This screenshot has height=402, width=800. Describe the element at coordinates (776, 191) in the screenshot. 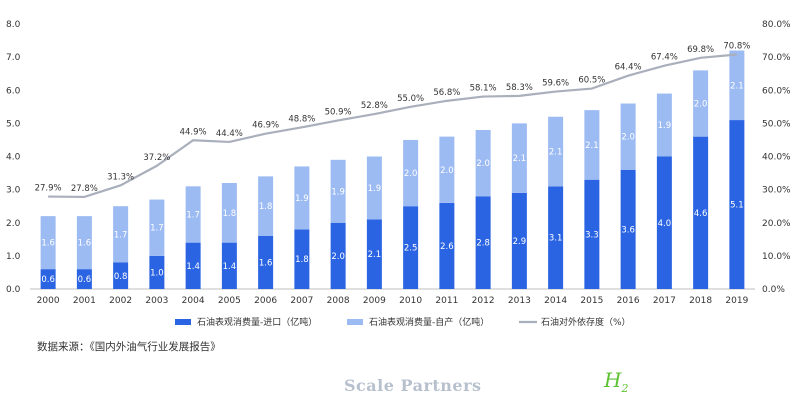

I see `right-tick-label: 30.0%` at that location.